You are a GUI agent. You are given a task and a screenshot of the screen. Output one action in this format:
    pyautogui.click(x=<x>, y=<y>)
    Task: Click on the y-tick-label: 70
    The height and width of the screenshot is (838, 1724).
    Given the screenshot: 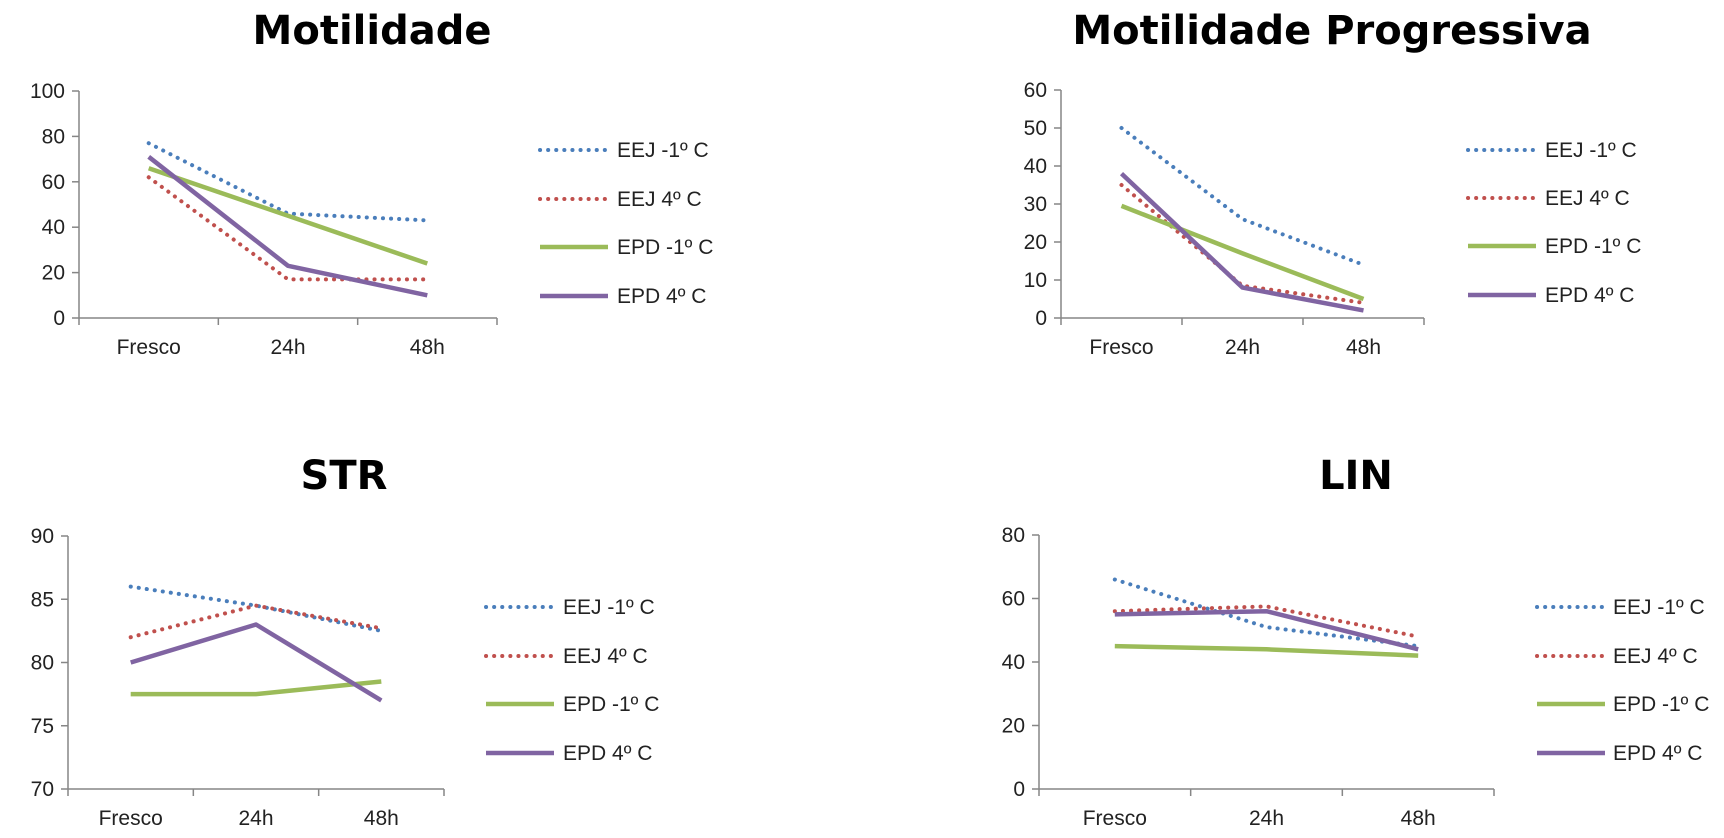 What is the action you would take?
    pyautogui.click(x=42, y=789)
    